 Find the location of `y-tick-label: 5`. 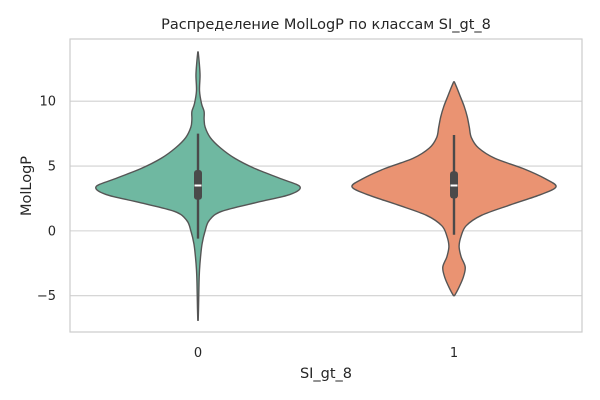

y-tick-label: 5 is located at coordinates (52, 167).